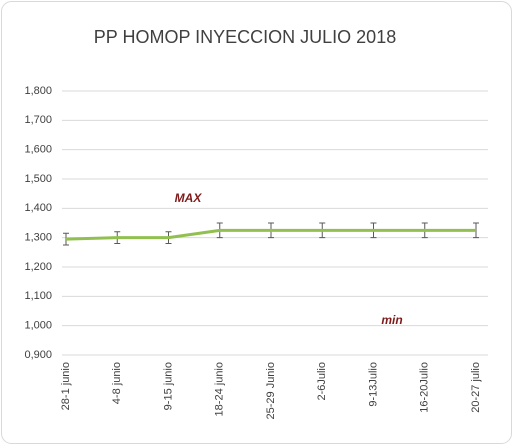  What do you see at coordinates (38, 150) in the screenshot?
I see `y-tick-label: 1,600` at bounding box center [38, 150].